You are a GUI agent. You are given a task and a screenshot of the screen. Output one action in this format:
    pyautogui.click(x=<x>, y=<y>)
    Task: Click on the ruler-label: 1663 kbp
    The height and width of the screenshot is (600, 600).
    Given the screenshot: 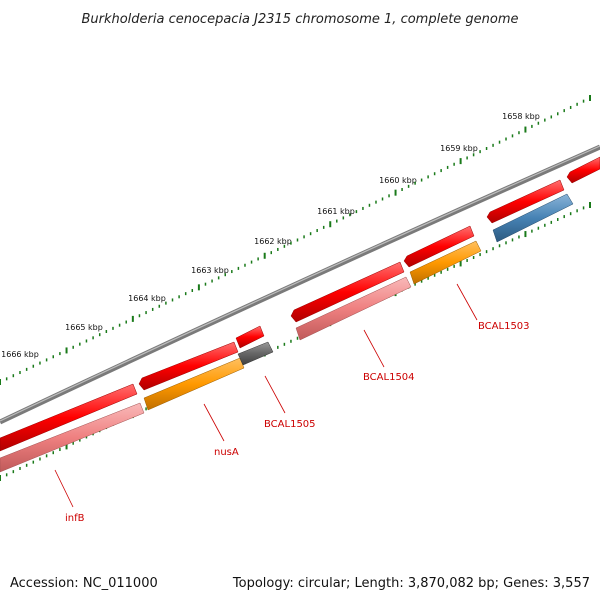 What is the action you would take?
    pyautogui.click(x=210, y=270)
    